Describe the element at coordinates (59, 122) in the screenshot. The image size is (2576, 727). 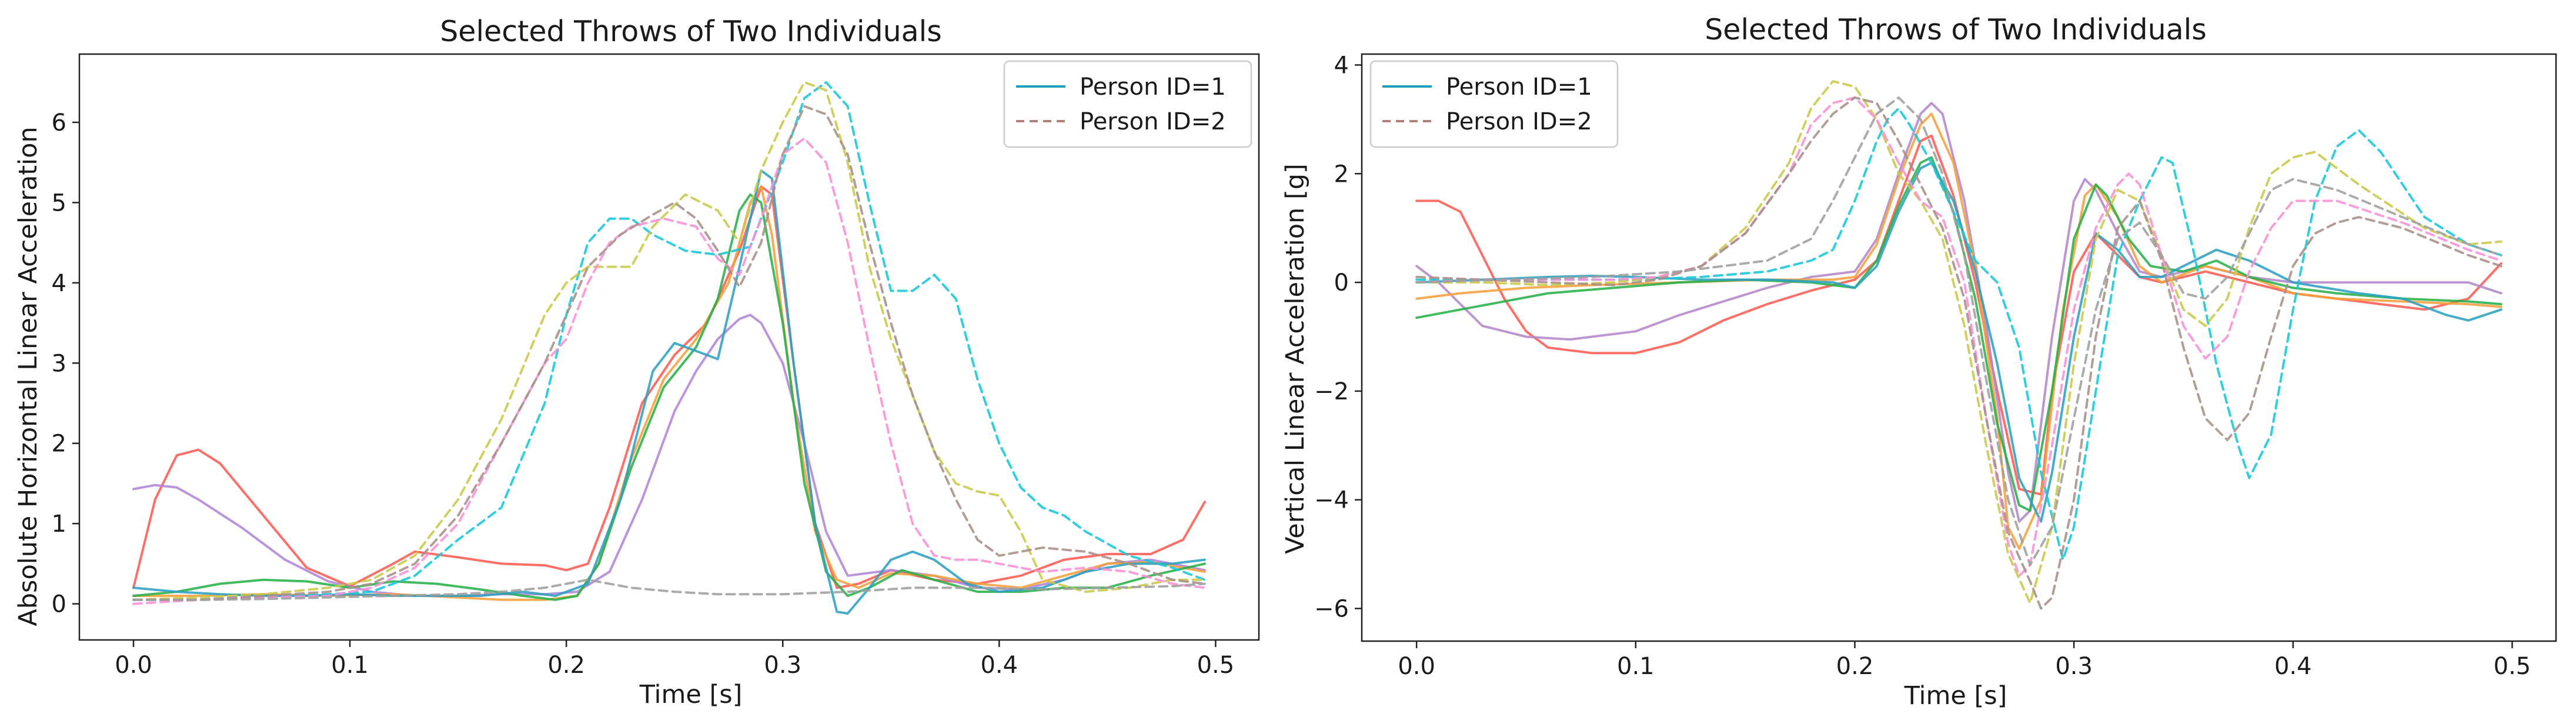
I see `y-tick-label: 6` at that location.